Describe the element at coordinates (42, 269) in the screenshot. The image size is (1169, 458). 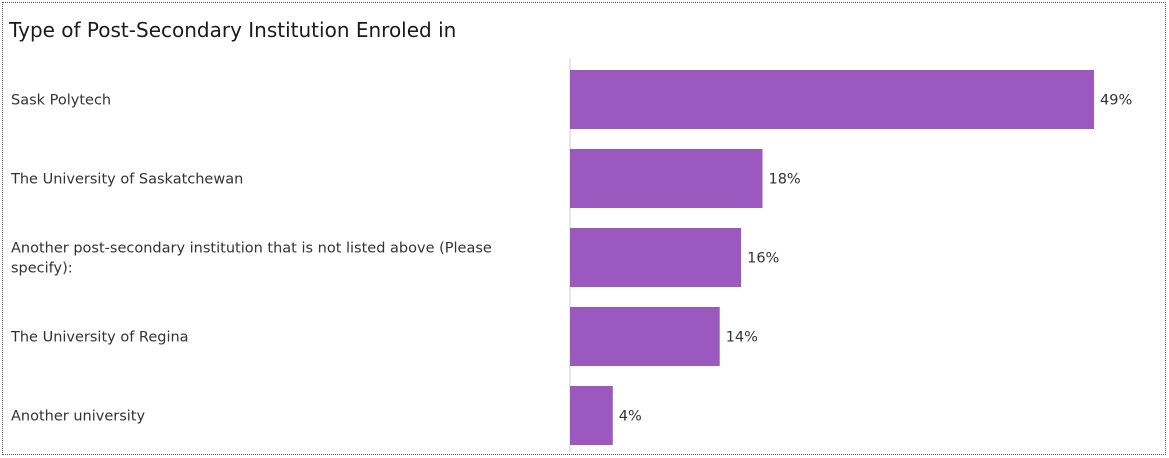
I see `category-label: specify):` at that location.